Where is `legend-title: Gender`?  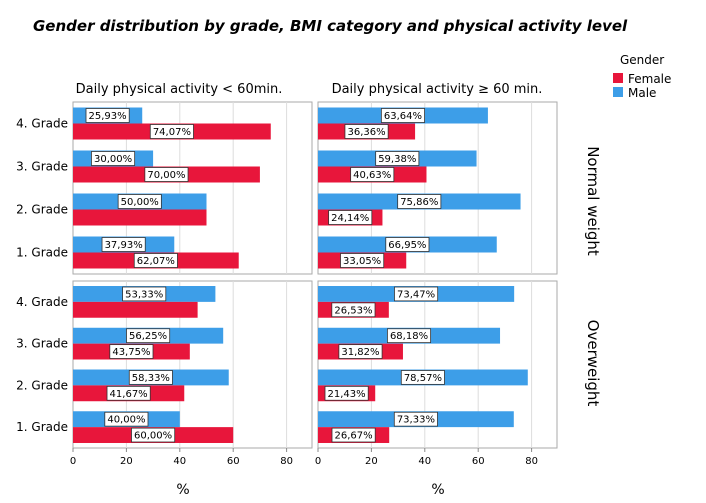
legend-title: Gender is located at coordinates (642, 60).